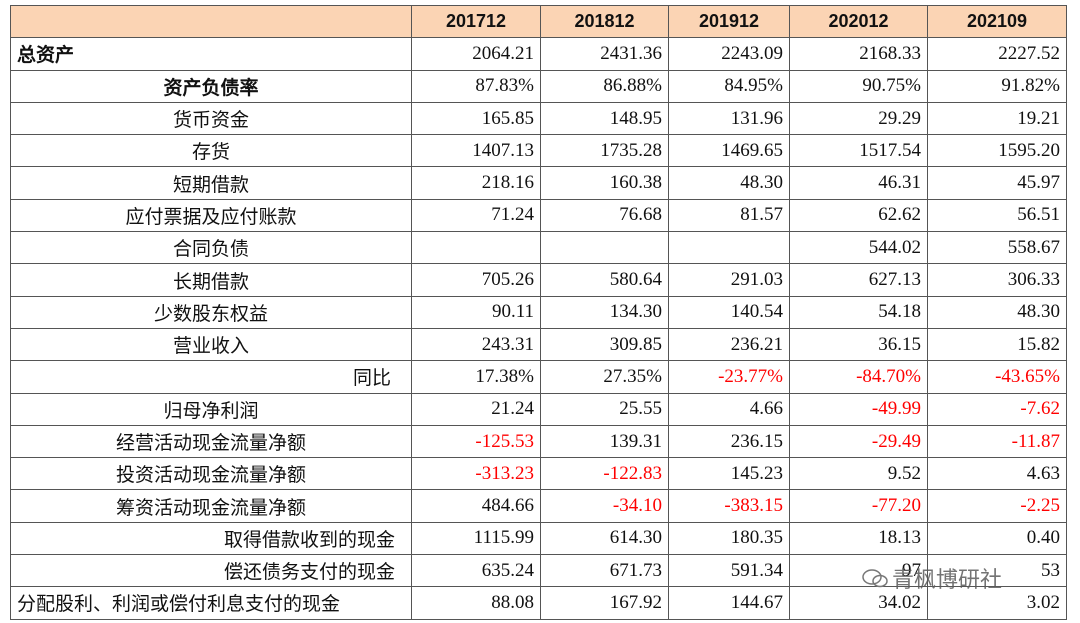 The image size is (1080, 623). Describe the element at coordinates (211, 280) in the screenshot. I see `row-label: 长期借款` at that location.